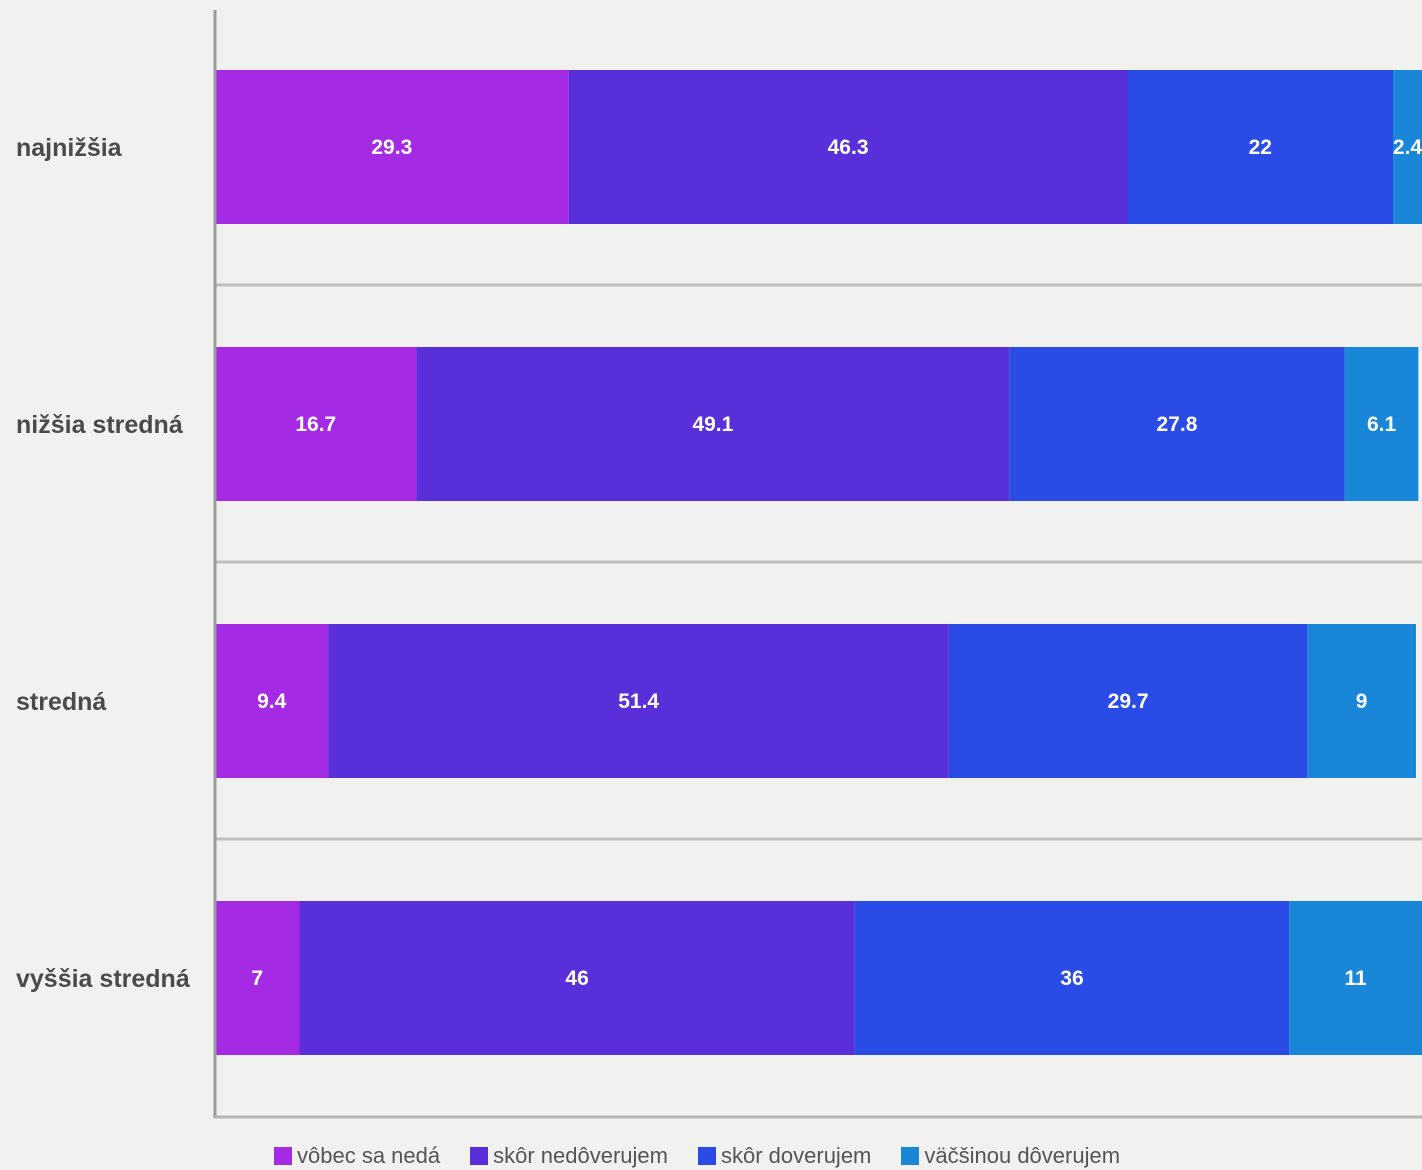  I want to click on data-label: 11, so click(1356, 978).